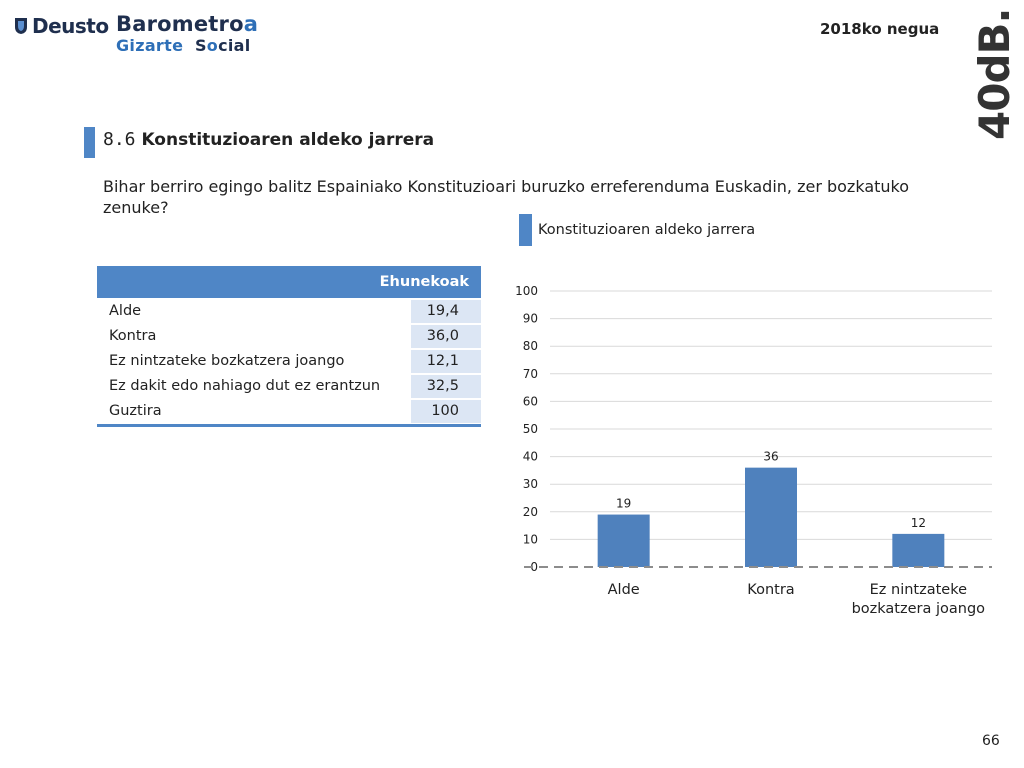 This screenshot has height=768, width=1024. Describe the element at coordinates (135, 411) in the screenshot. I see `table-row-label: Guztira` at that location.